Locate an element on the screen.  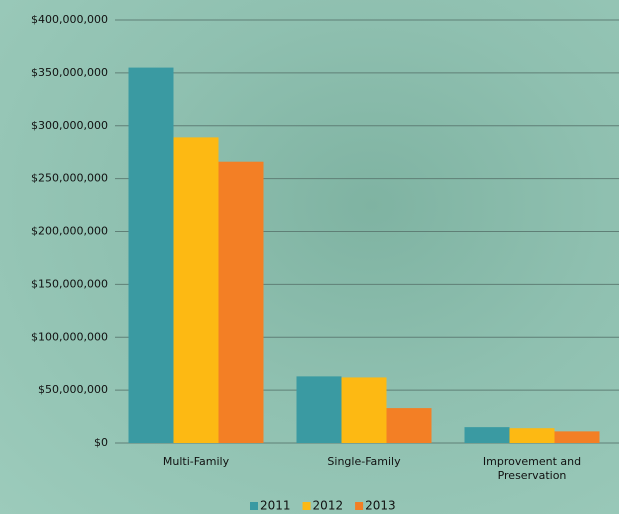
y-tick-label: $250,000,000 is located at coordinates (69, 178).